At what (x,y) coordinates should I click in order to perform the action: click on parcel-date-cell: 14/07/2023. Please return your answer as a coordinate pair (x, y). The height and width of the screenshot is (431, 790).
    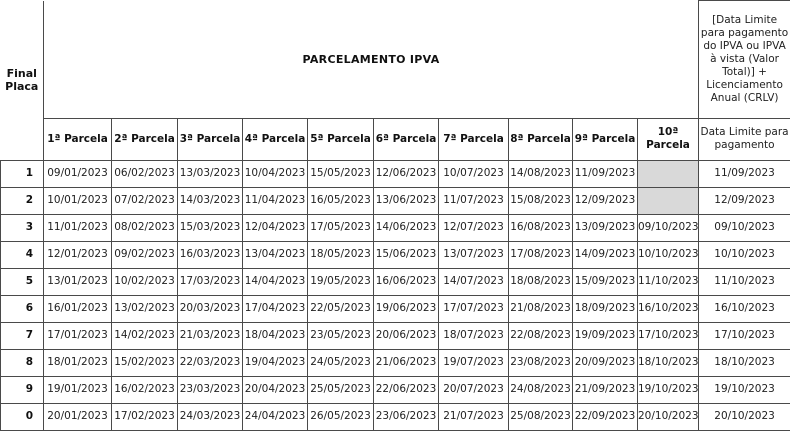
    Looking at the image, I should click on (473, 281).